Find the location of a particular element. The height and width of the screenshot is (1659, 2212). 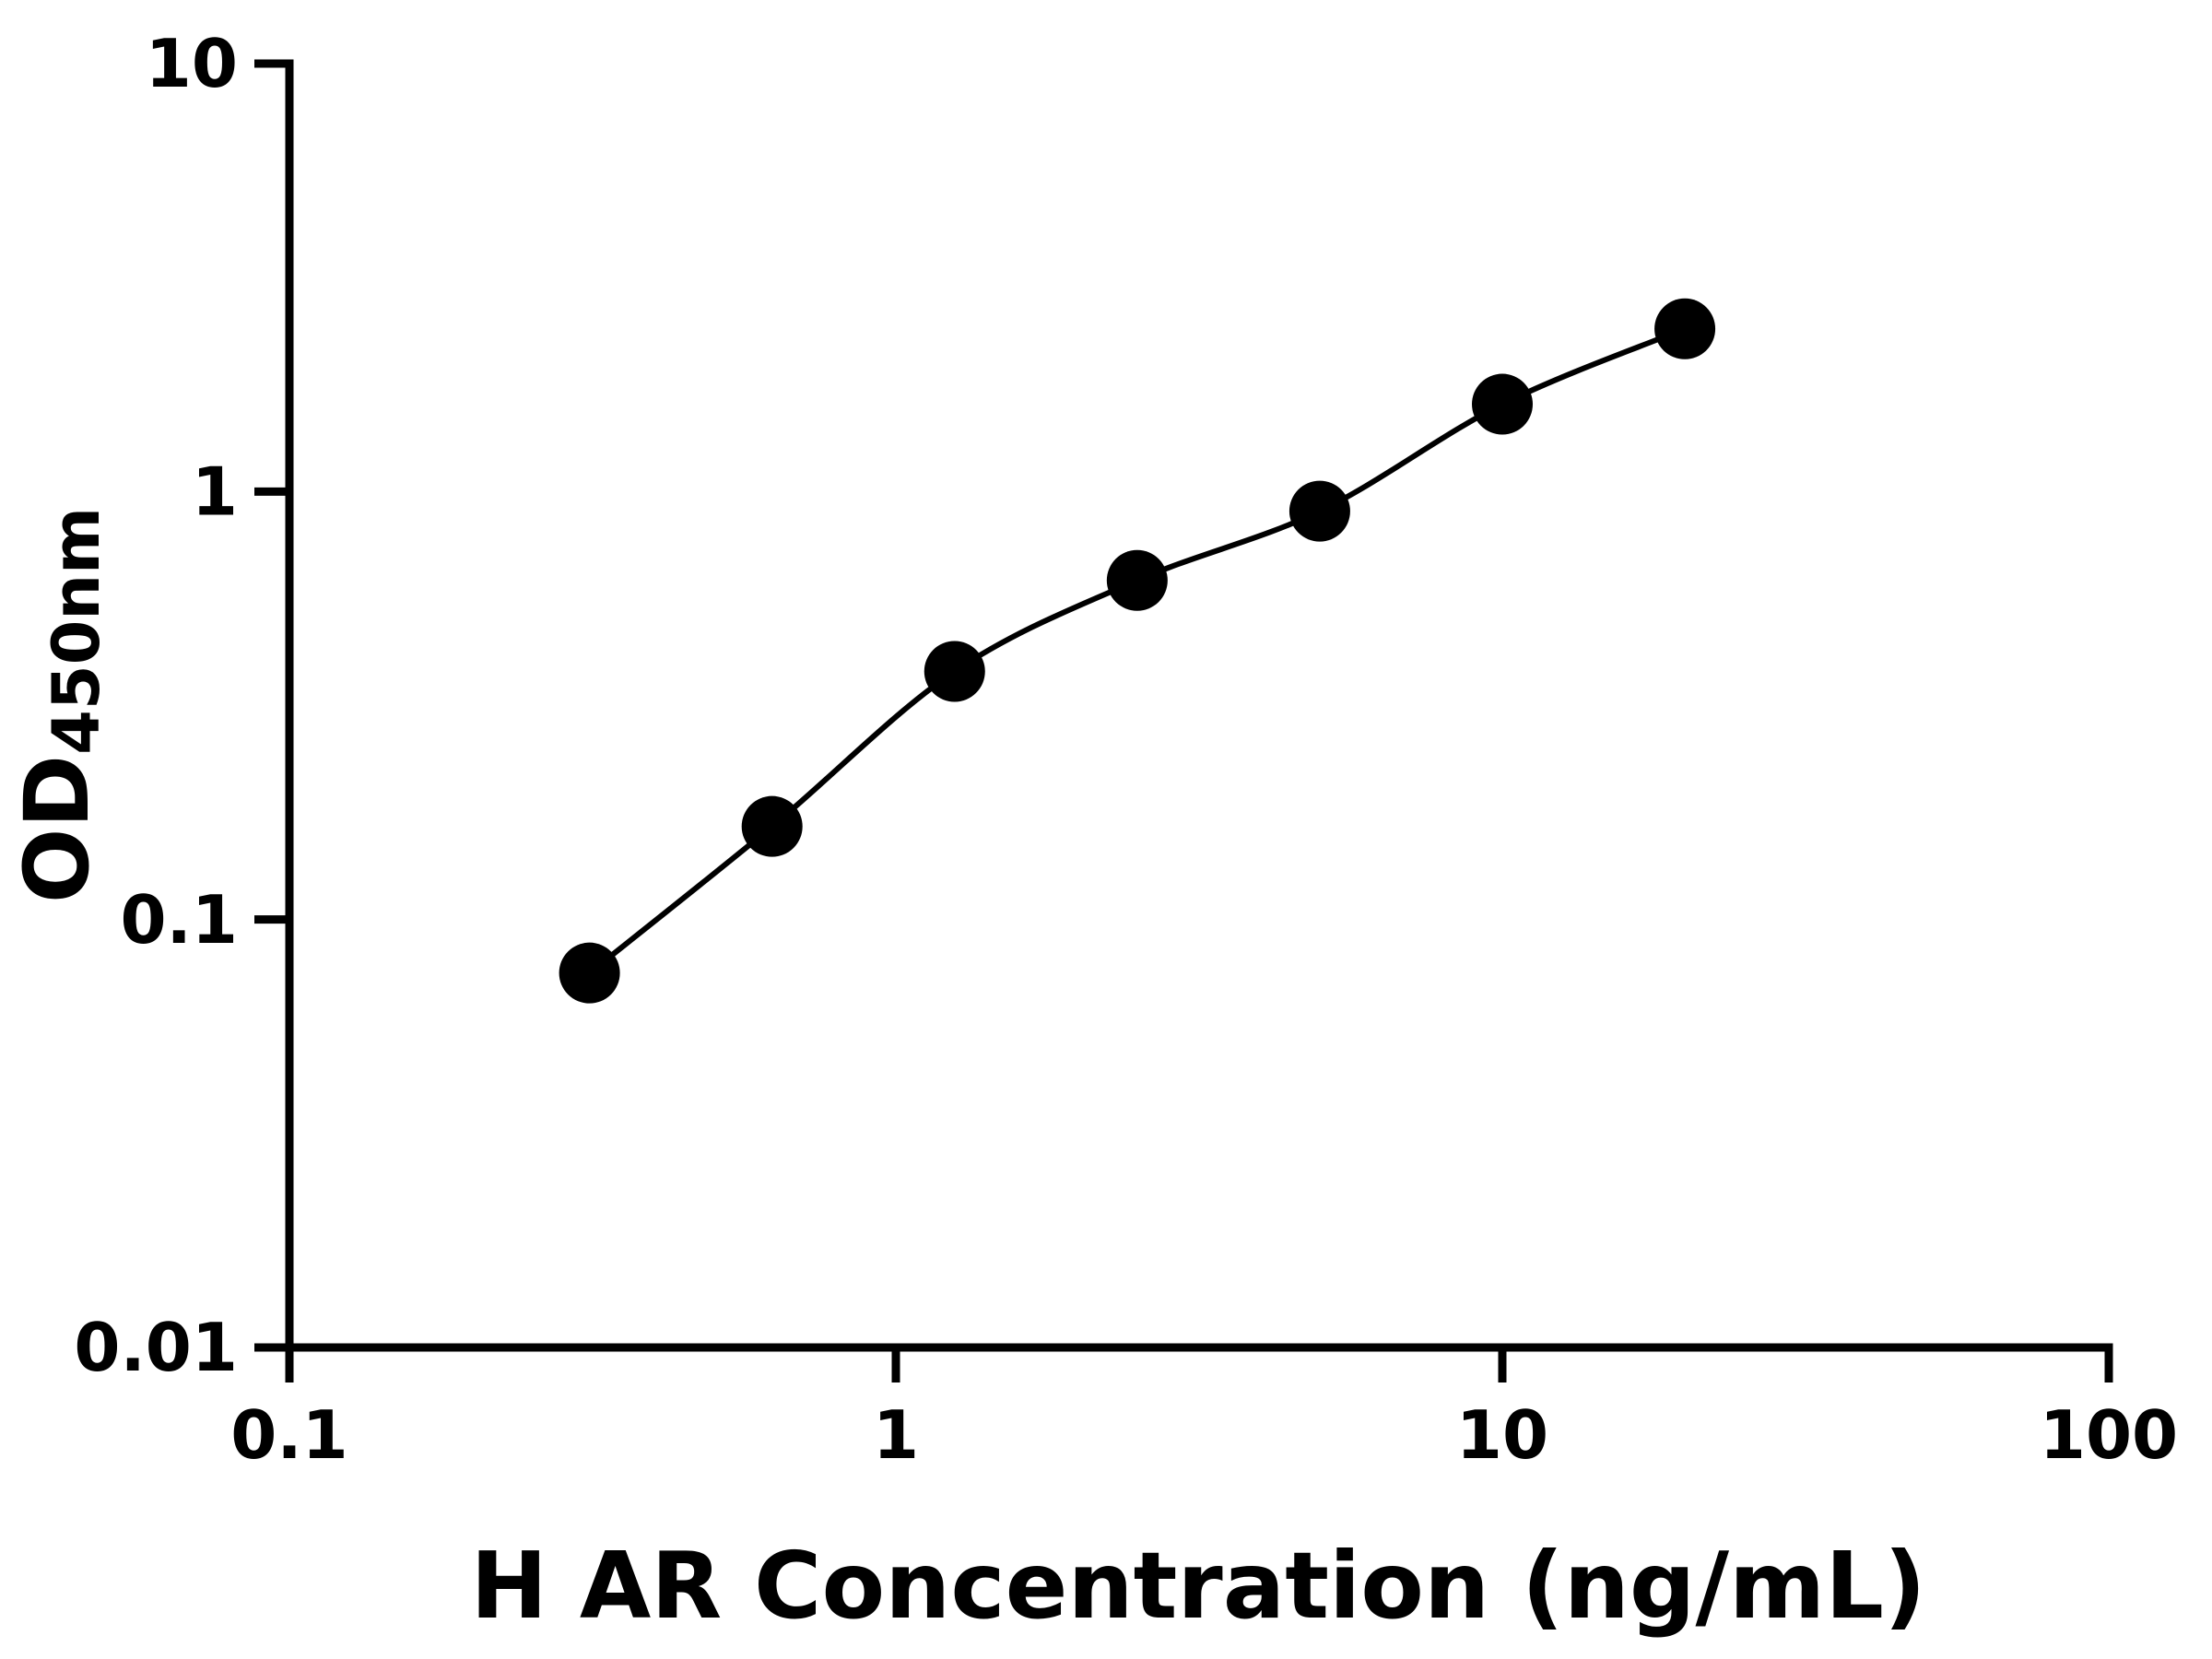

y-axis-tick-label: 0.01 is located at coordinates (156, 1347).